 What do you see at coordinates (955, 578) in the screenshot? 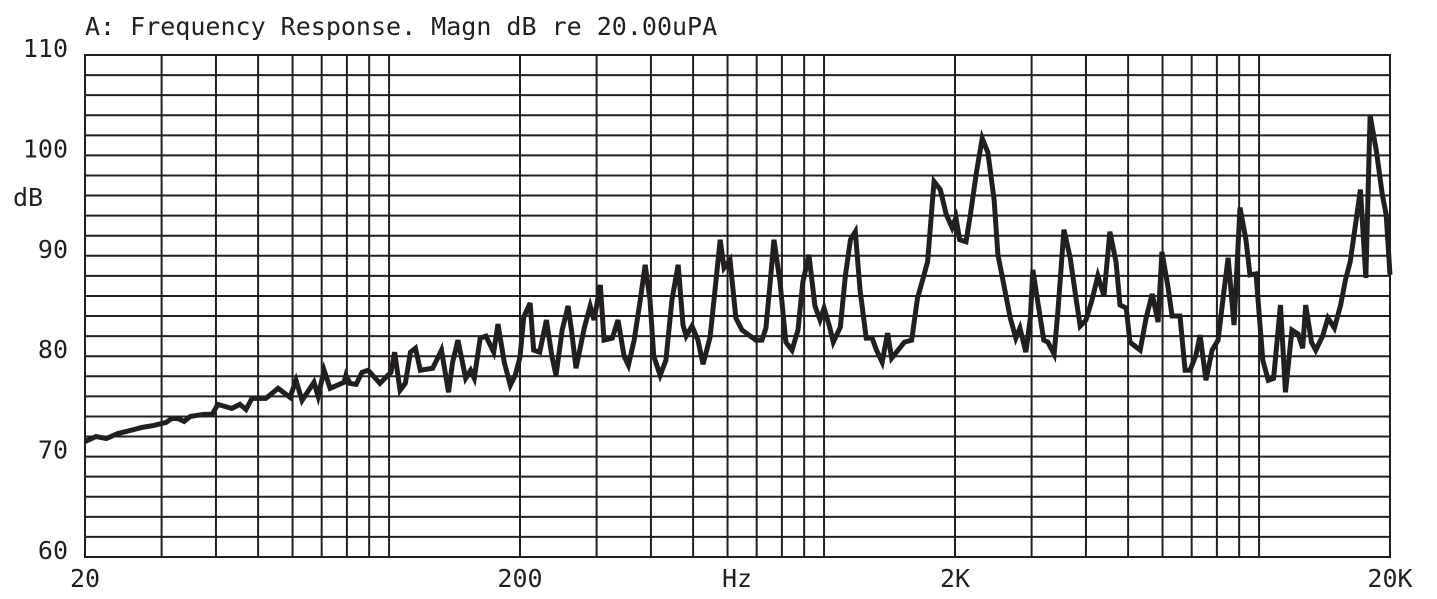
I see `x-tick-label: 2K` at bounding box center [955, 578].